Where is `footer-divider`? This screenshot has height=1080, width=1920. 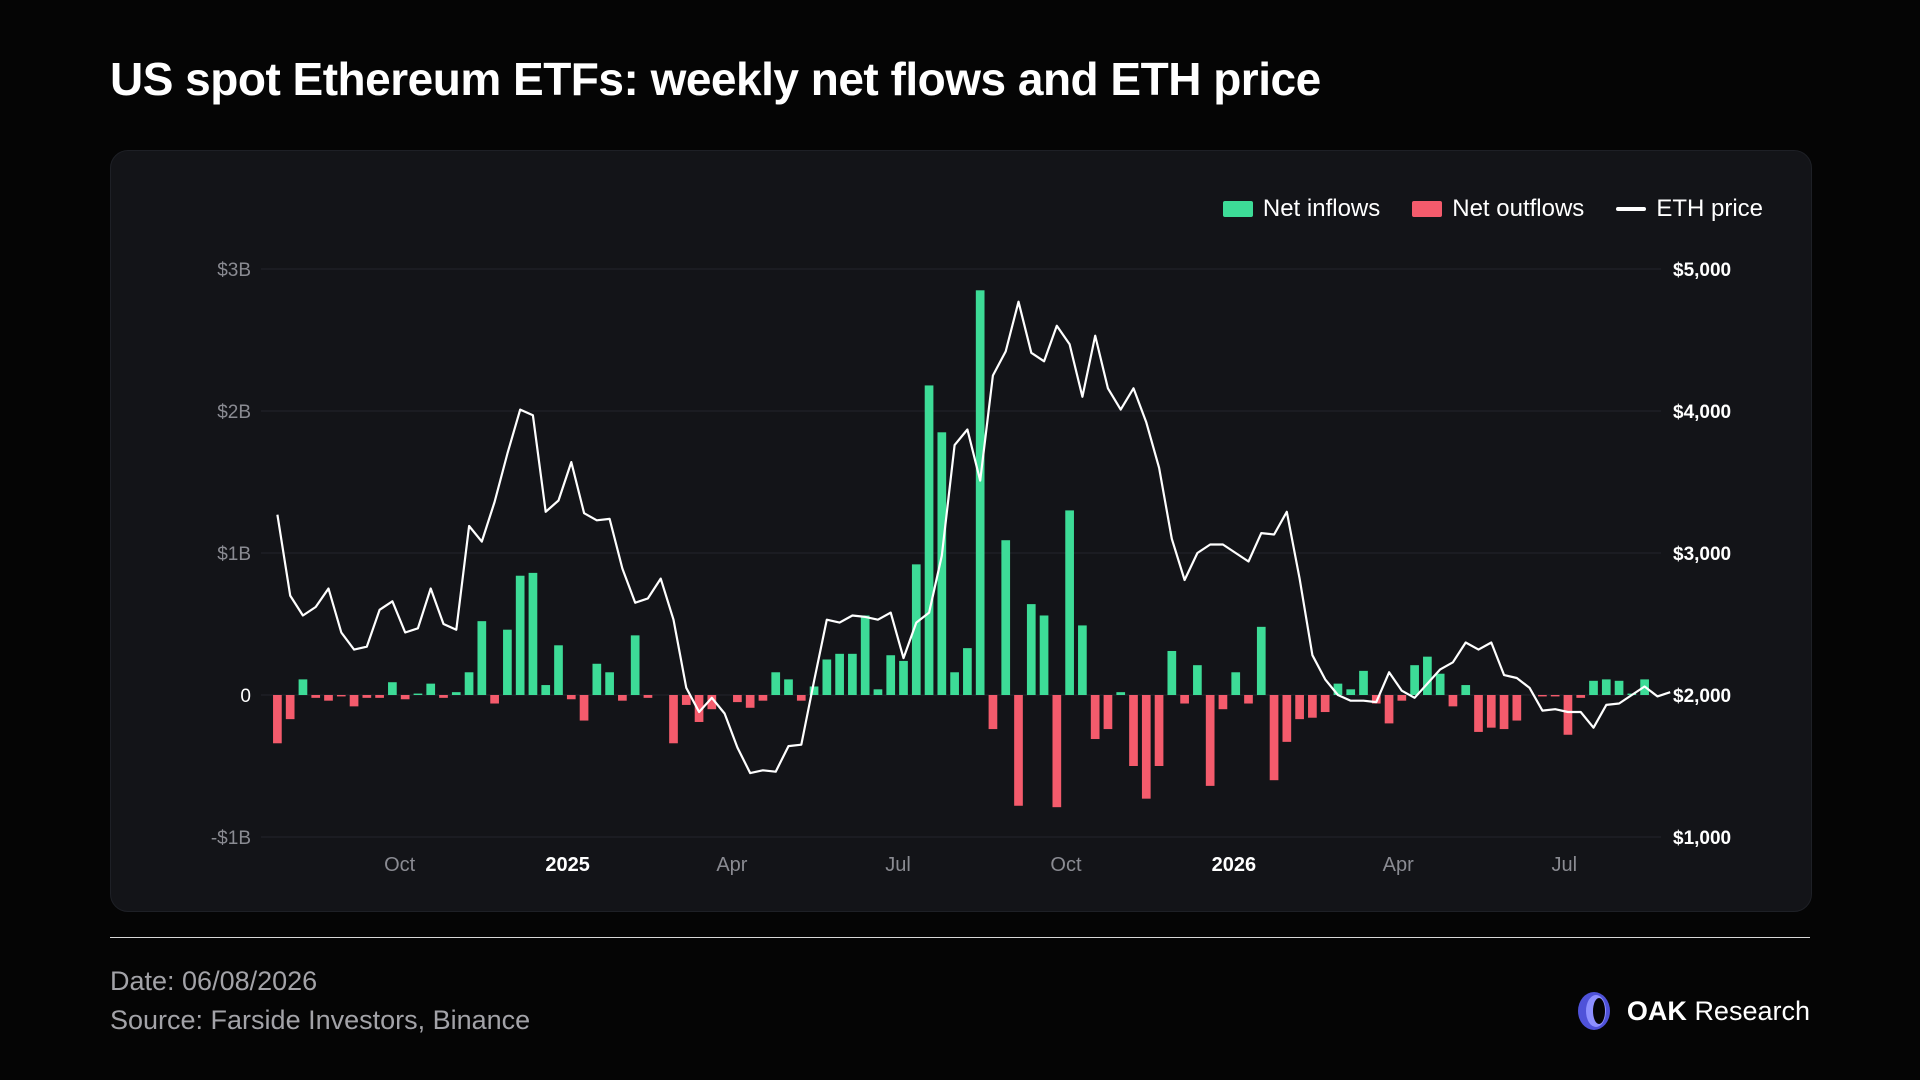 footer-divider is located at coordinates (960, 937).